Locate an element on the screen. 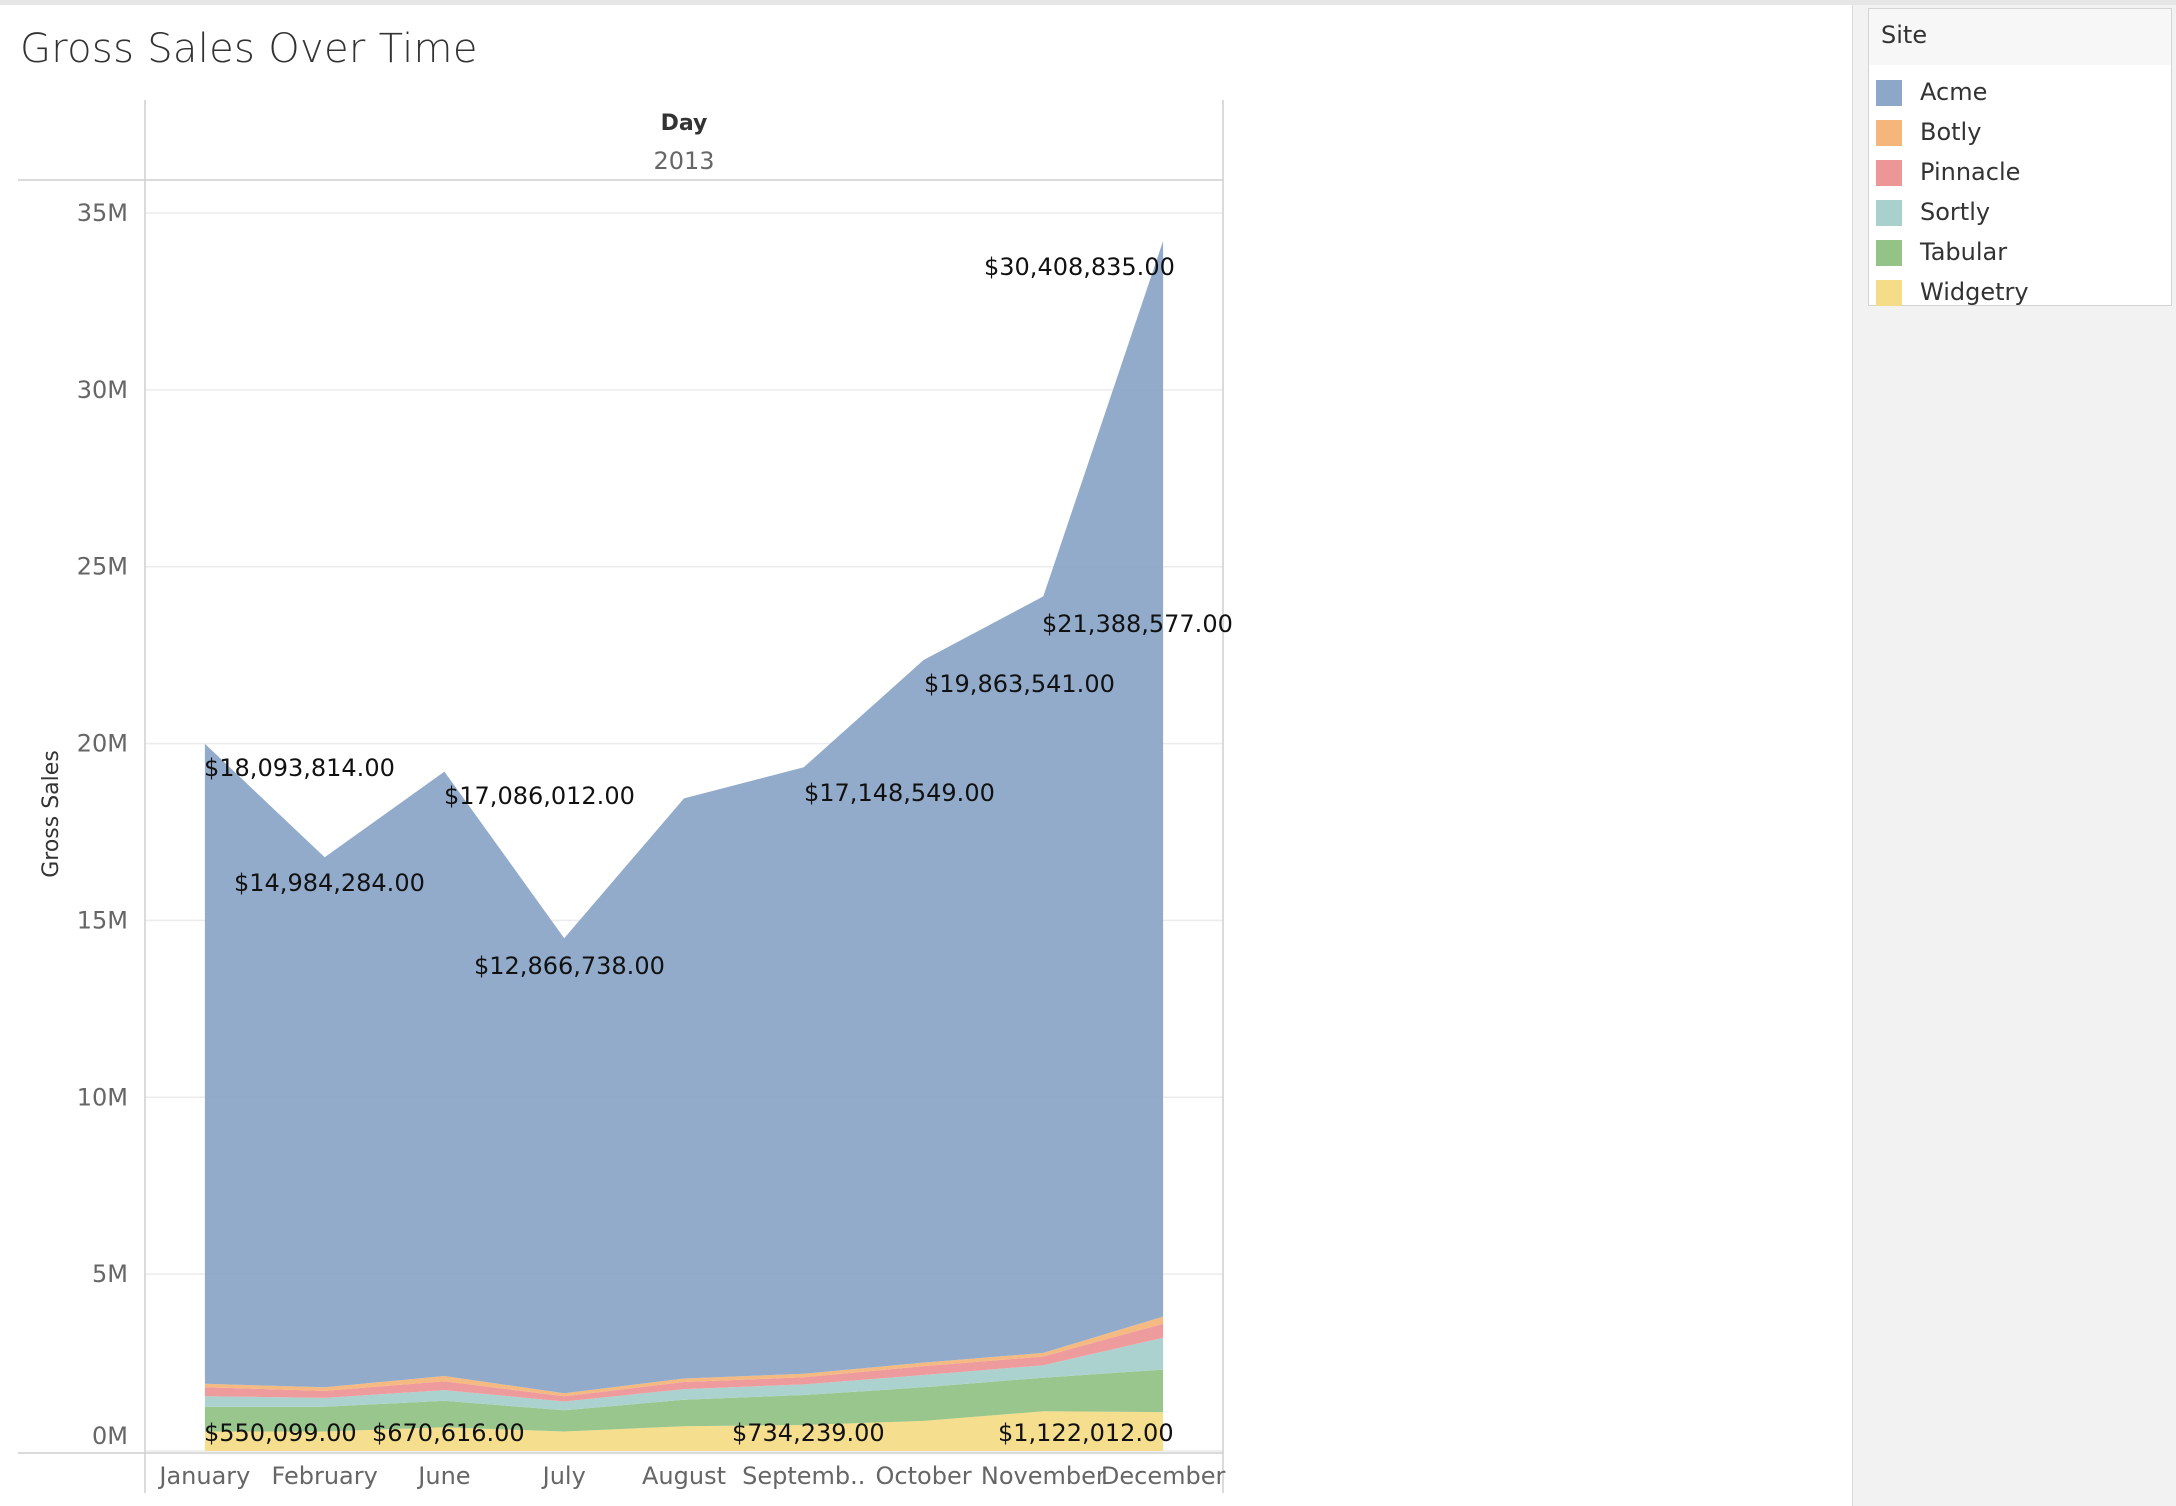  legend-title: Site is located at coordinates (1904, 35).